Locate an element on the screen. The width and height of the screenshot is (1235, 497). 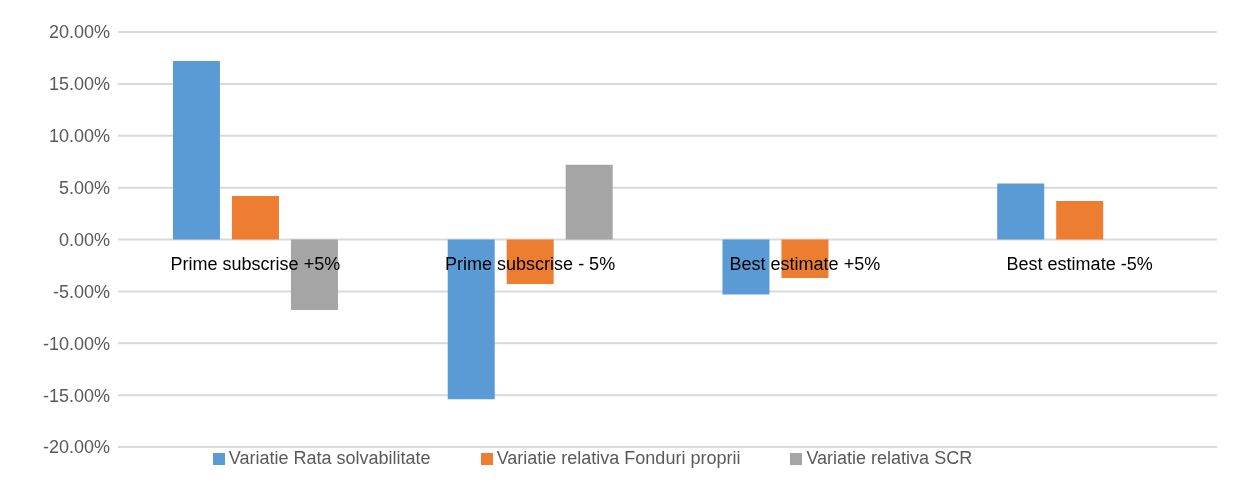
y-tick-label: -5.00% is located at coordinates (81, 291).